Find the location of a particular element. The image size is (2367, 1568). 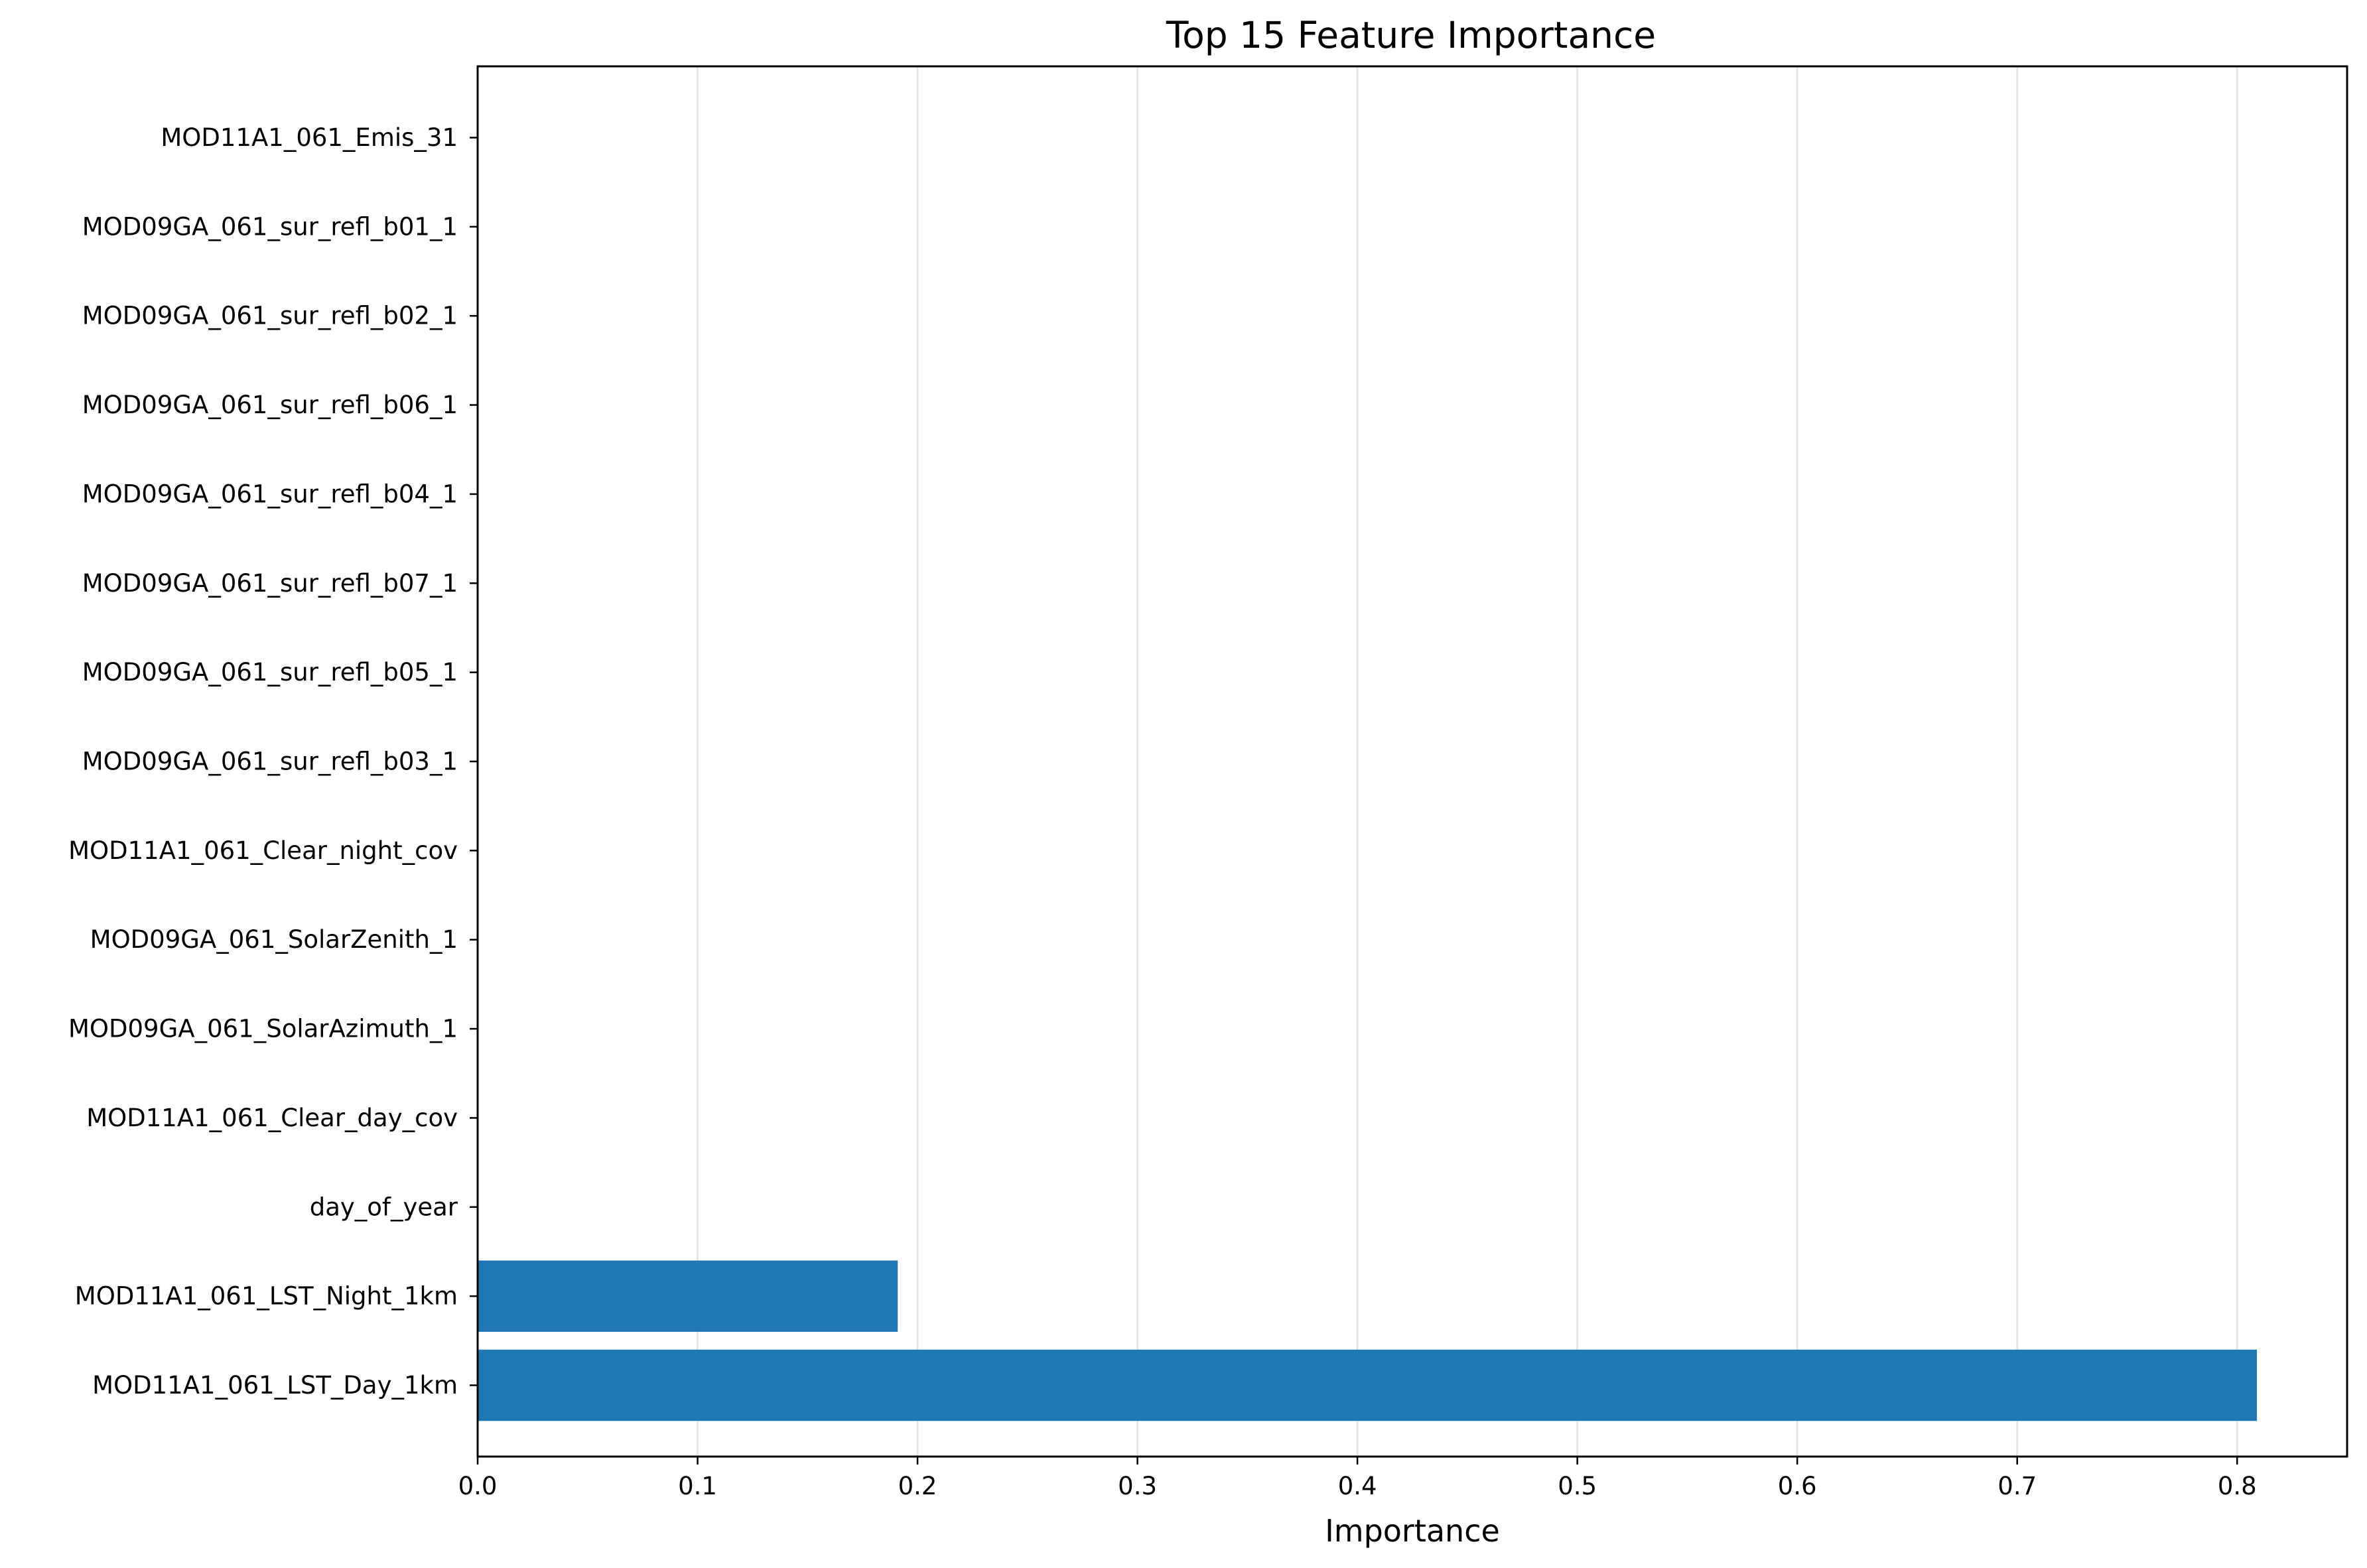

x-axis-label: Importance is located at coordinates (1412, 1531).